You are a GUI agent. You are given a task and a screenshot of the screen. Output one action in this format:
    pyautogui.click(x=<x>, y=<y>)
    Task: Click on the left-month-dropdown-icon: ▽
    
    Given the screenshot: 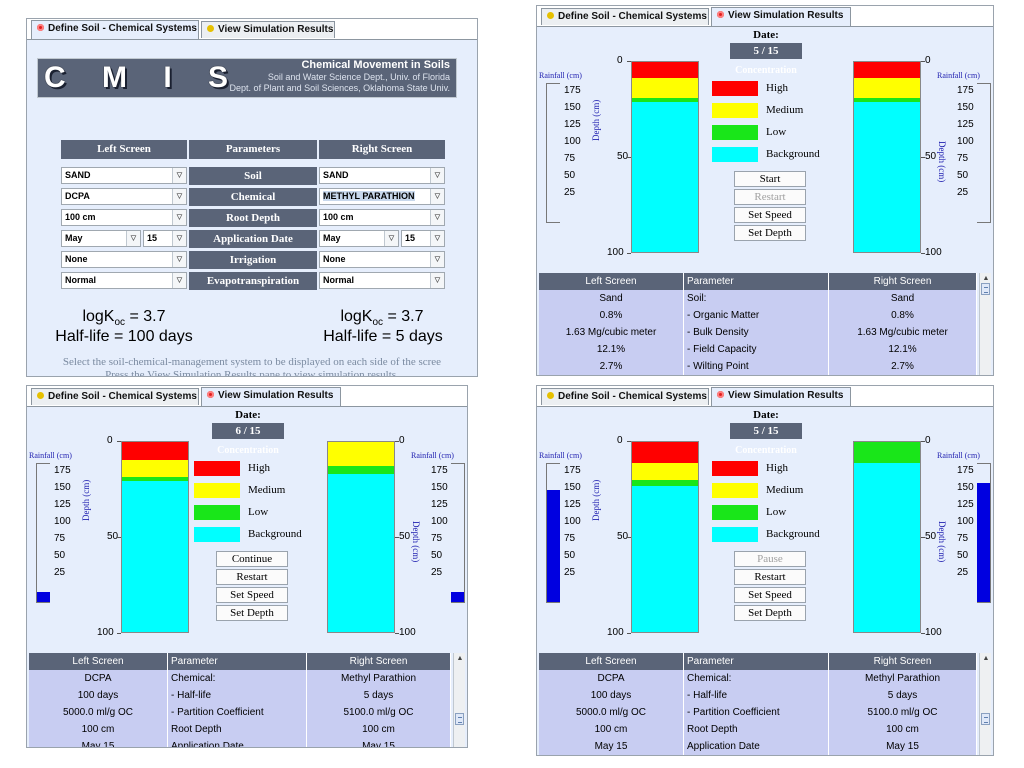 What is the action you would take?
    pyautogui.click(x=133, y=238)
    